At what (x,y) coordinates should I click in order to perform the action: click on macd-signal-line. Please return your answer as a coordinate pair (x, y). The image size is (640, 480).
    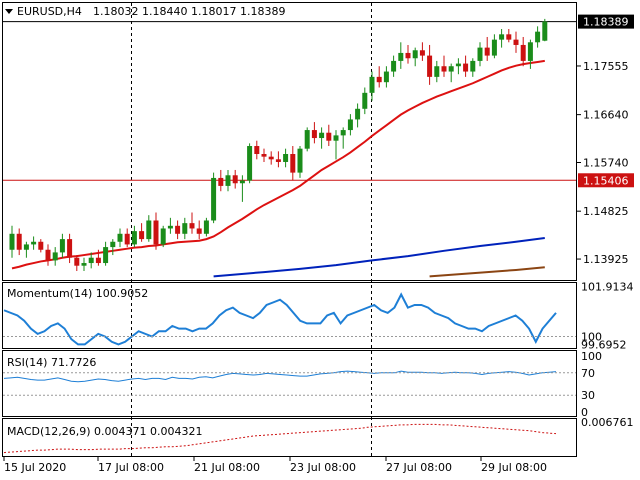
    Looking at the image, I should click on (280, 438).